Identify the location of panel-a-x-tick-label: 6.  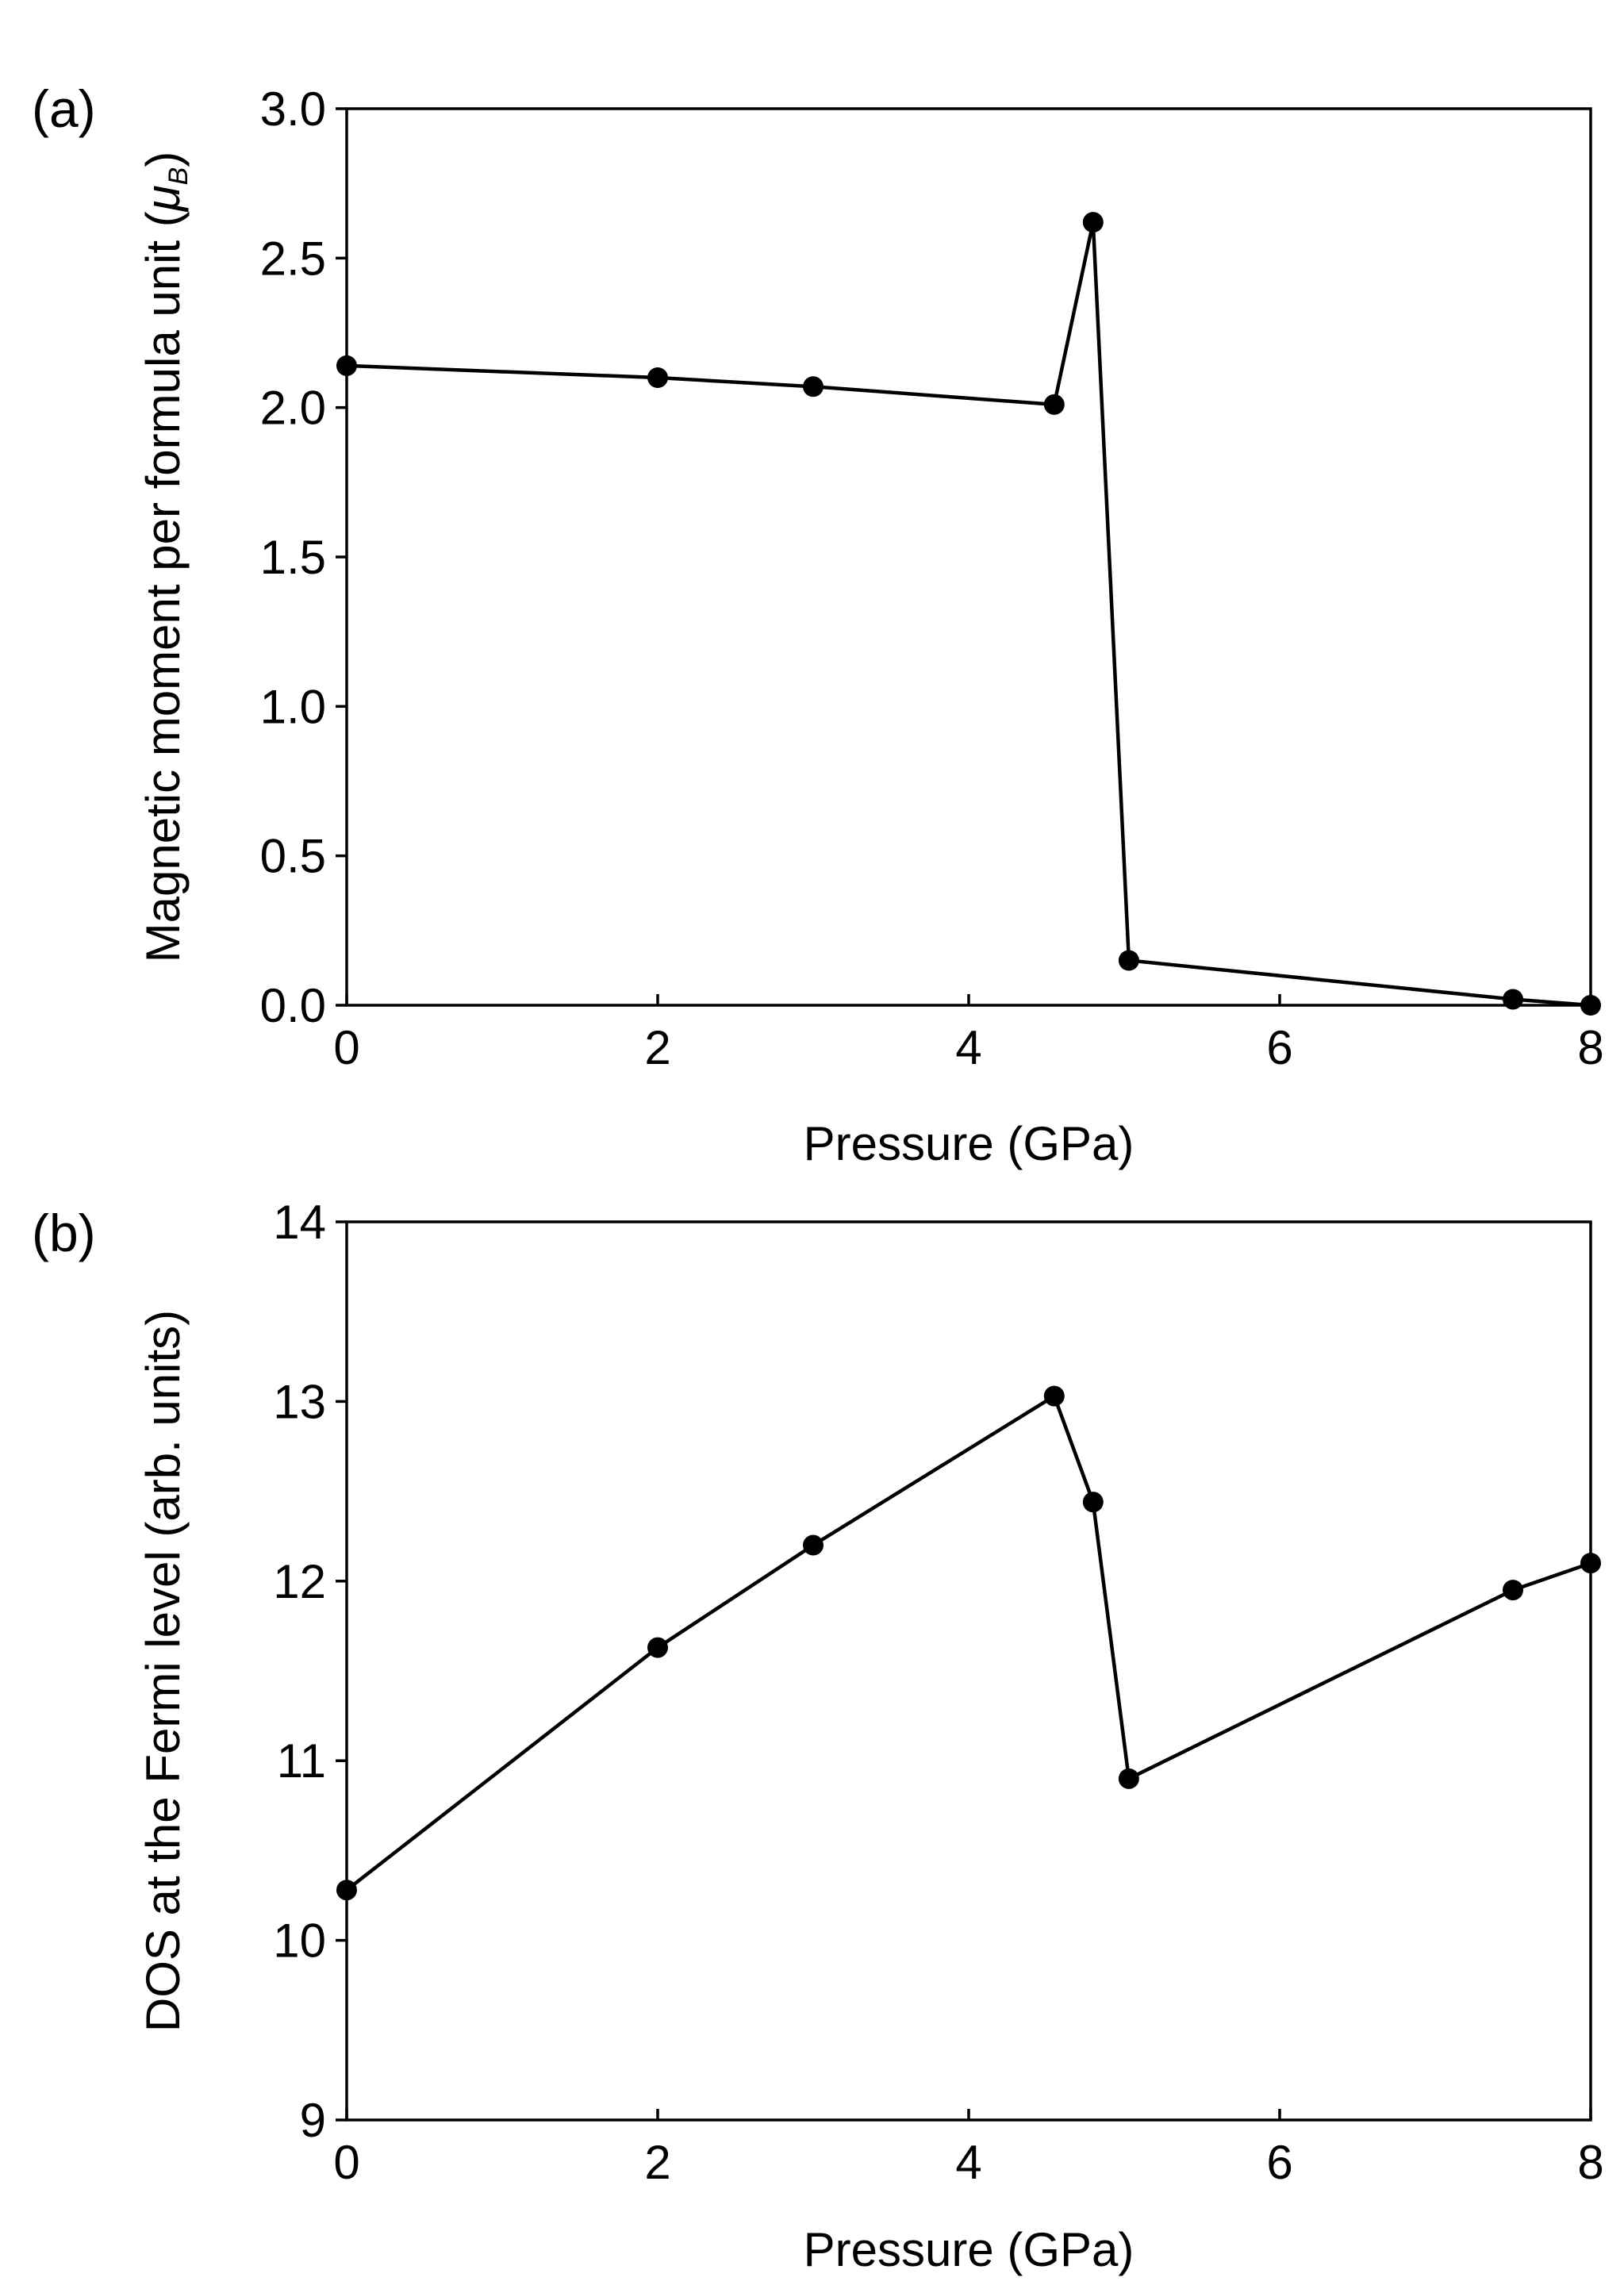
(1279, 1047).